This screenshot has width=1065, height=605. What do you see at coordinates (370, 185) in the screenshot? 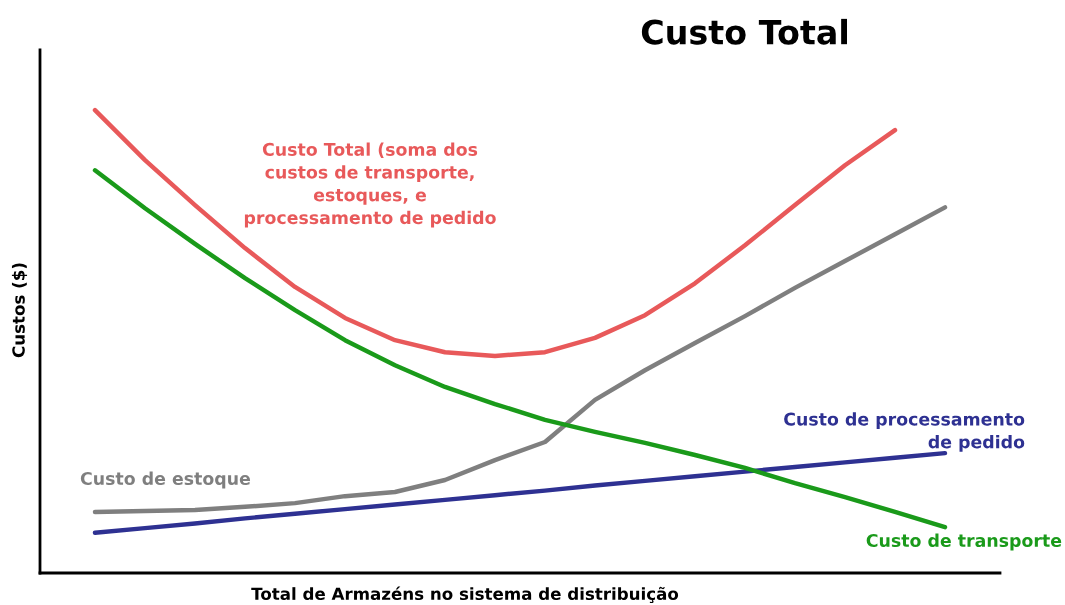
I see `series-label: Custo Total (soma dos custos de transporte, estoques, e processamento de pedido` at bounding box center [370, 185].